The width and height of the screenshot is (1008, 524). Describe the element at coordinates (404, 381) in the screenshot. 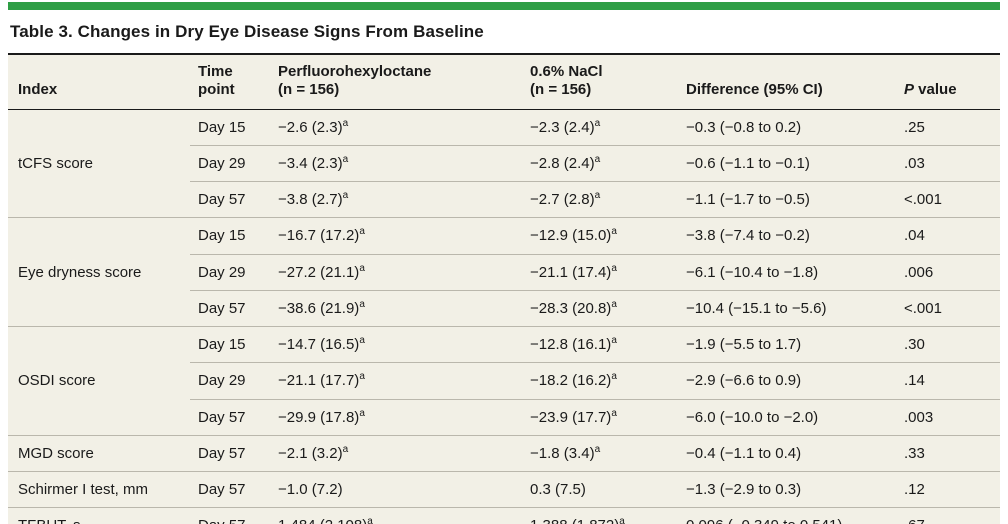

I see `drug-value-cell: −21.1 (17.7)a` at that location.